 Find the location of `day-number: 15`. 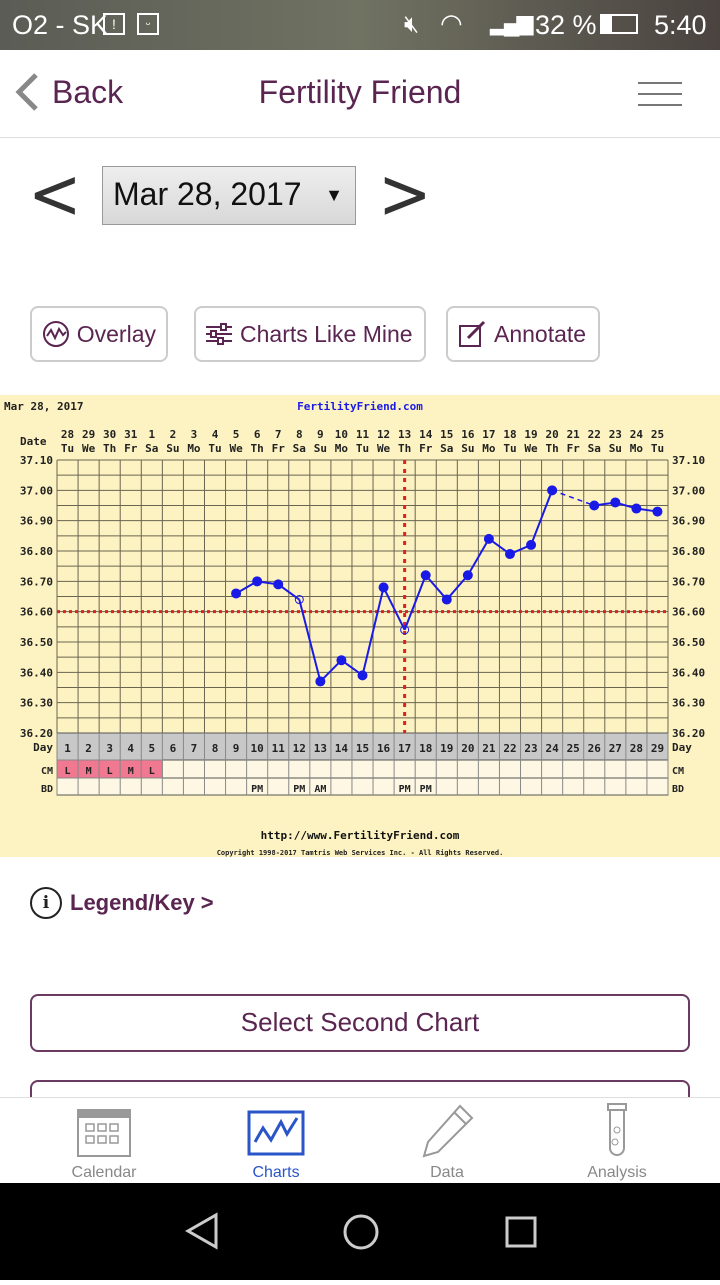

day-number: 15 is located at coordinates (362, 748).